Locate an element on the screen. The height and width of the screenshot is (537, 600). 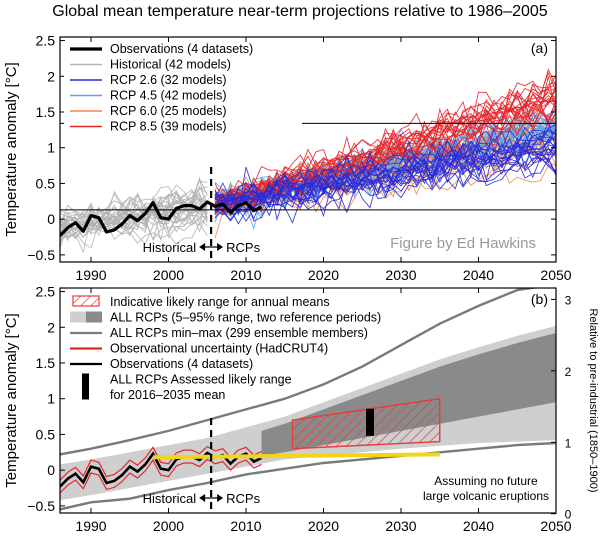
legend-bar-swatch is located at coordinates (85, 386).